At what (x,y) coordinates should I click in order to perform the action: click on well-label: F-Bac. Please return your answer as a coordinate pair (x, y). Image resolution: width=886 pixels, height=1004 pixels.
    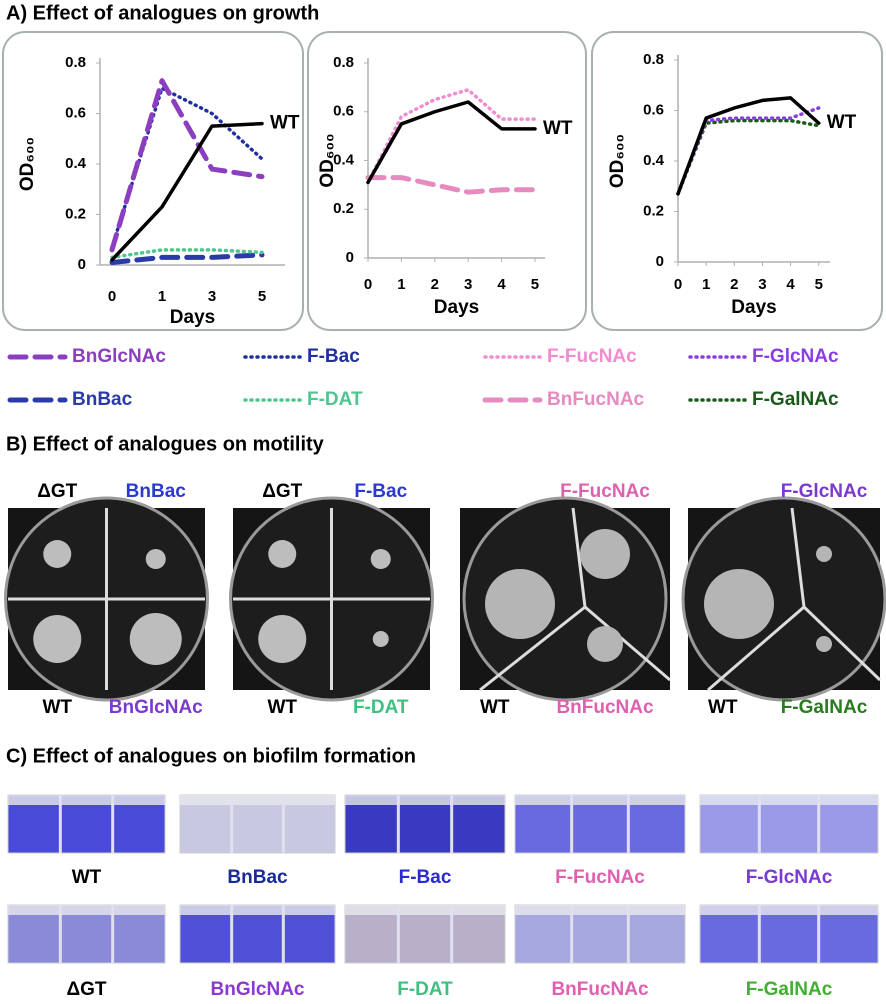
    Looking at the image, I should click on (425, 877).